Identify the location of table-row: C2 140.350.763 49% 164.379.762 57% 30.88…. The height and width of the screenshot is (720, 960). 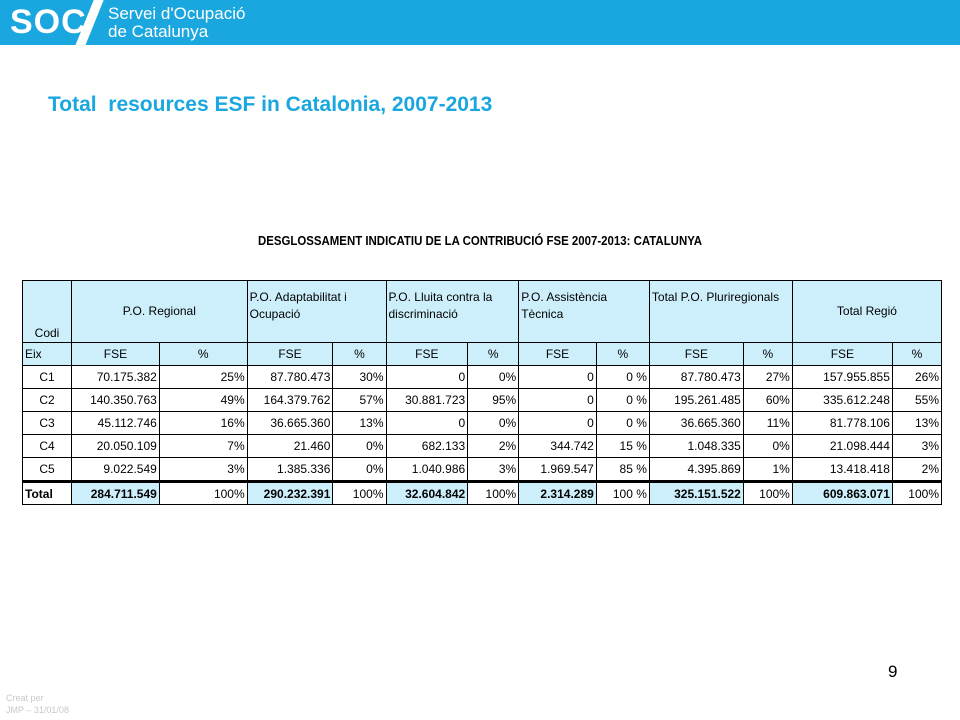
(482, 400).